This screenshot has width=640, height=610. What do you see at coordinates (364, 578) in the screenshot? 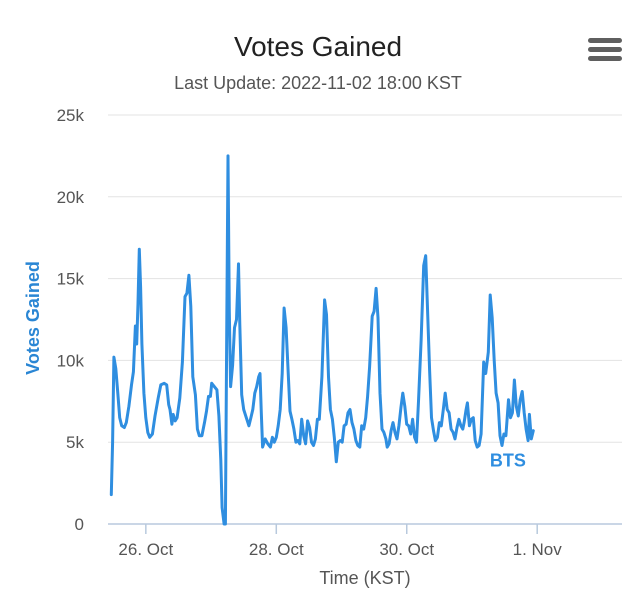
I see `x-axis-title: Time (KST)` at bounding box center [364, 578].